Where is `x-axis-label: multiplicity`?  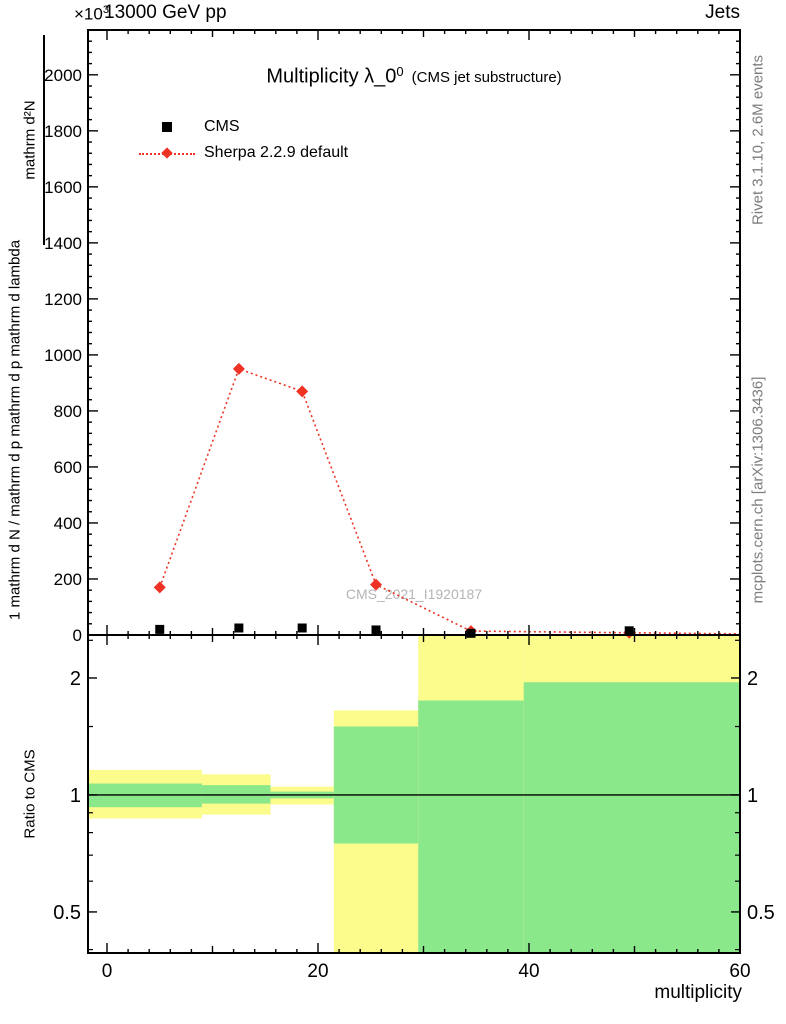 x-axis-label: multiplicity is located at coordinates (698, 992).